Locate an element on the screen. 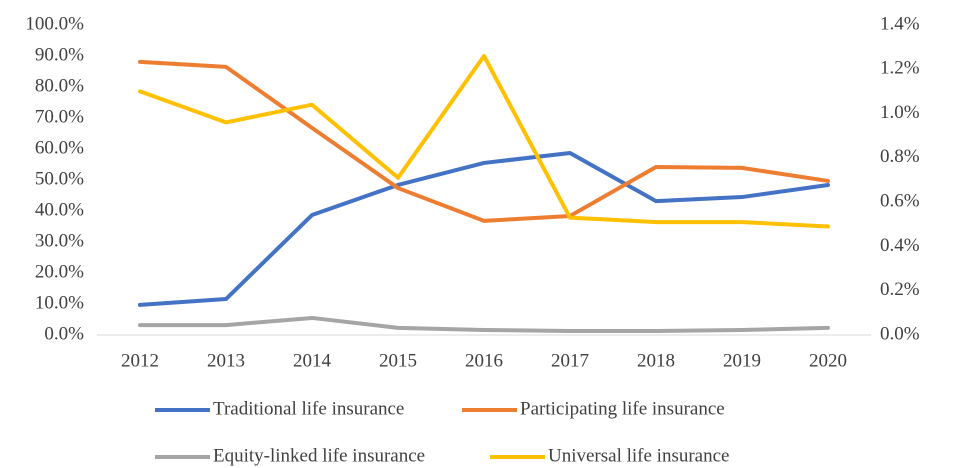 The width and height of the screenshot is (955, 468). y2-tick-label: 0.2% is located at coordinates (900, 289).